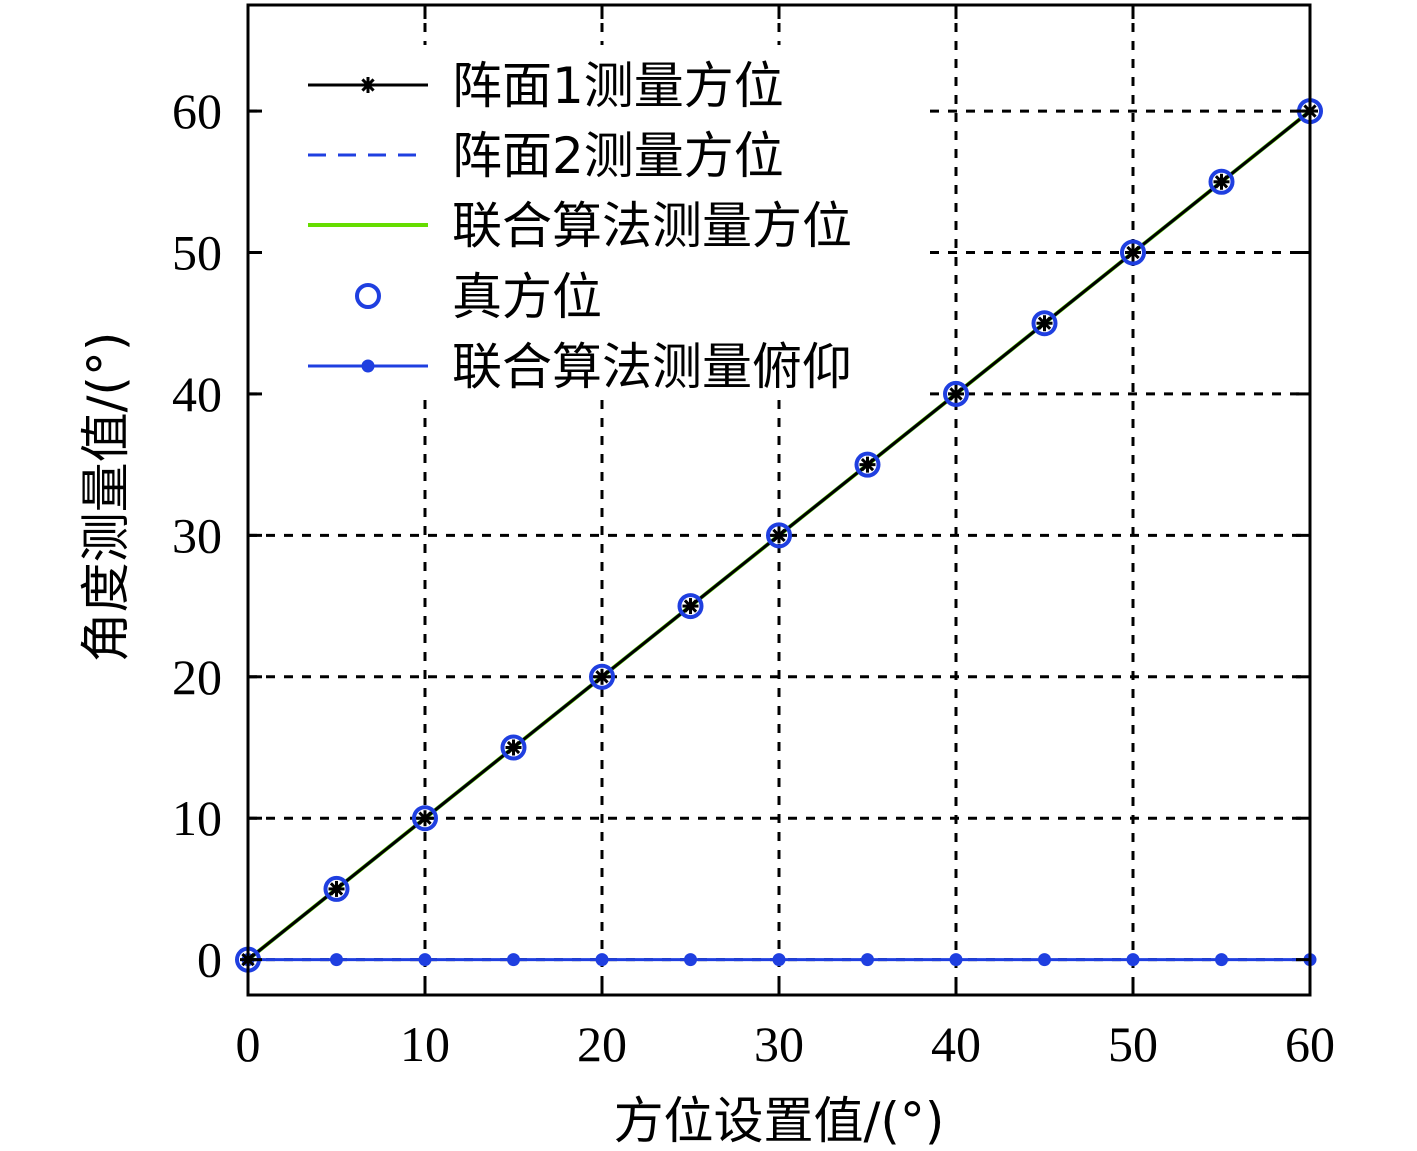 This screenshot has height=1151, width=1417. What do you see at coordinates (425, 1044) in the screenshot?
I see `x-tick-label: 10` at bounding box center [425, 1044].